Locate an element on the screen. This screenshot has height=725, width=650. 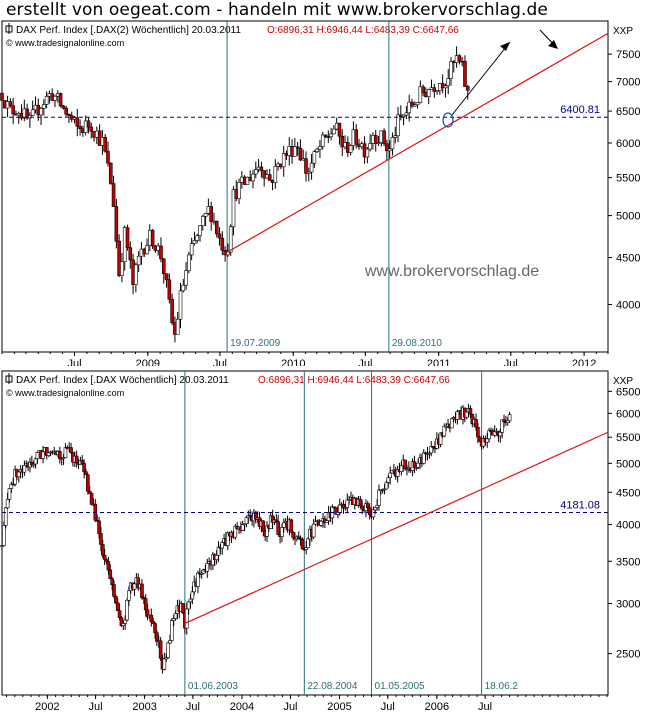
x-tick-label: 2005 is located at coordinates (339, 707).